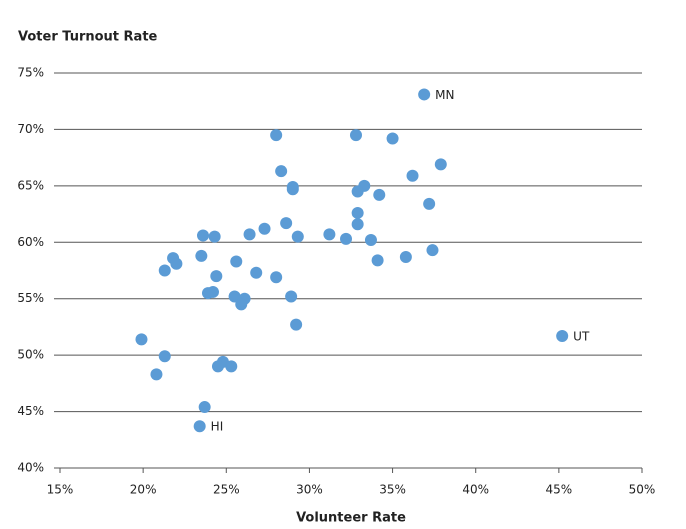 The width and height of the screenshot is (686, 529). Describe the element at coordinates (559, 490) in the screenshot. I see `x-tick-label: 45%` at that location.